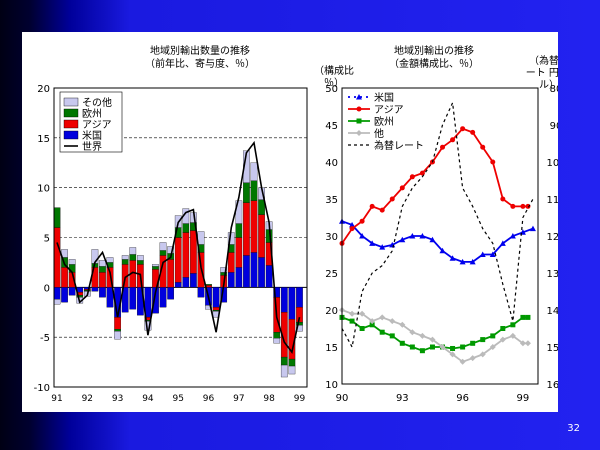  Describe the element at coordinates (42, 388) in the screenshot. I see `left-y-tick-label: -10` at that location.